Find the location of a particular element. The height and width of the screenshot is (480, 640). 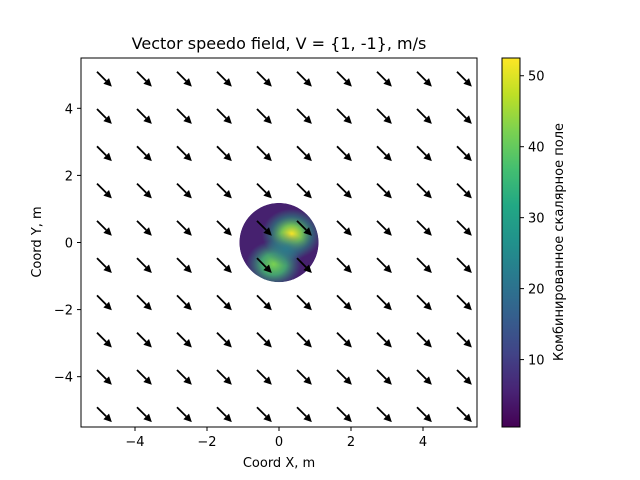

colorbar-tick-label: 20 is located at coordinates (536, 290).